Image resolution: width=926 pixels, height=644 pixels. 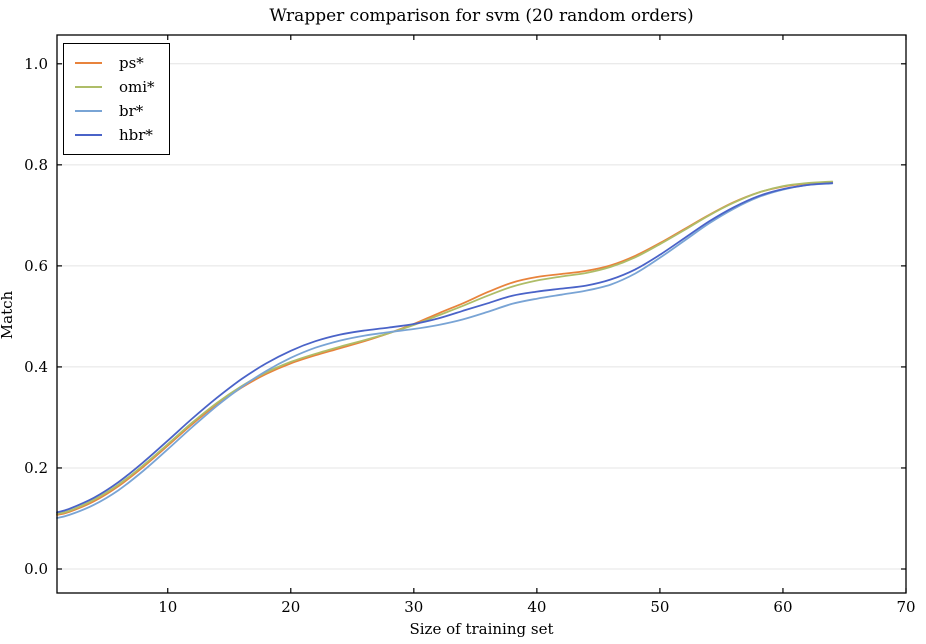 What do you see at coordinates (167, 607) in the screenshot?
I see `x-tick-label: 10` at bounding box center [167, 607].